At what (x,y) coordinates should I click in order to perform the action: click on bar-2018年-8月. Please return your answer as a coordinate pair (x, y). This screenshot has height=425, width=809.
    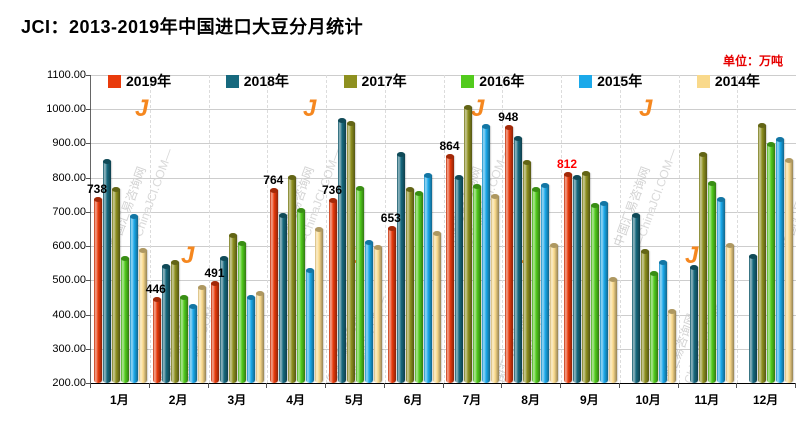
    Looking at the image, I should click on (518, 259).